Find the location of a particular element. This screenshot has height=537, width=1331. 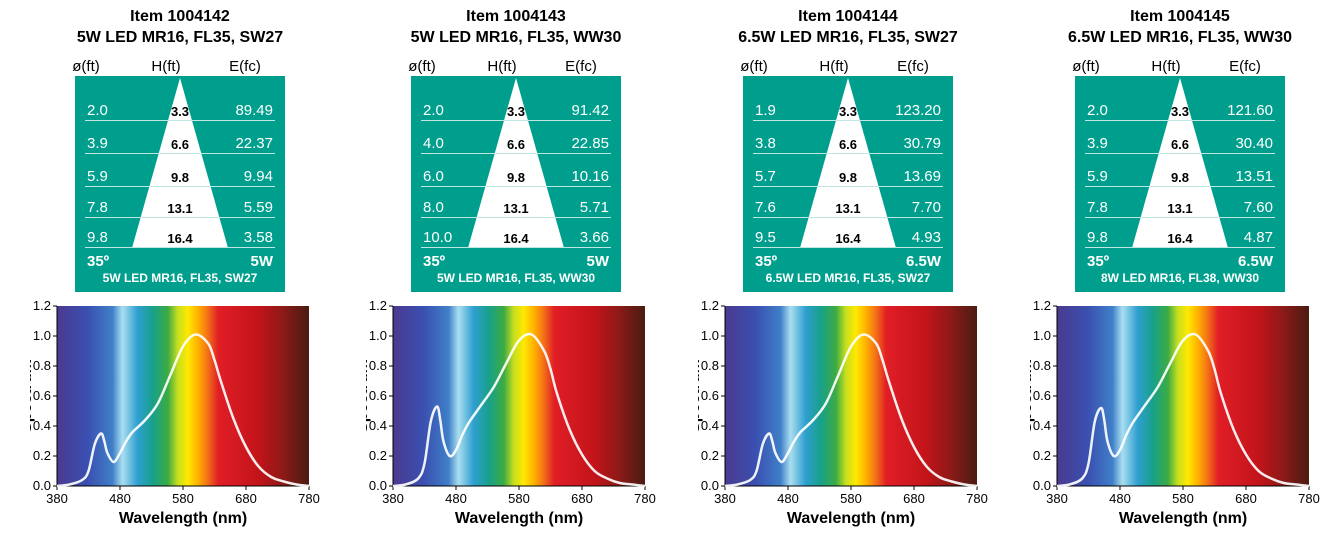

table-caption: 5W LED MR16, FL35, SW27 is located at coordinates (180, 278).